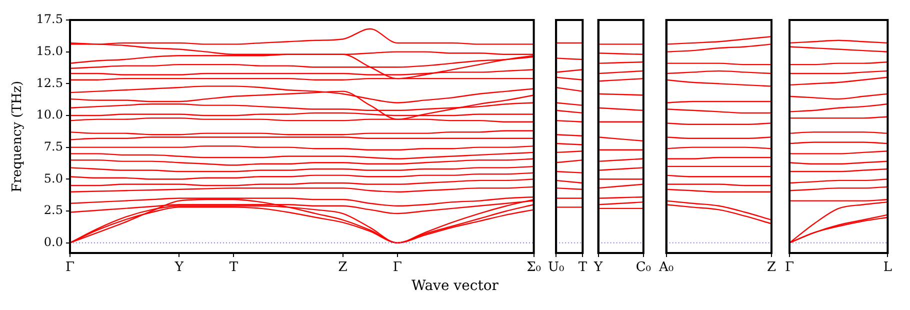  What do you see at coordinates (53, 146) in the screenshot?
I see `y-tick-label: 7.5` at bounding box center [53, 146].